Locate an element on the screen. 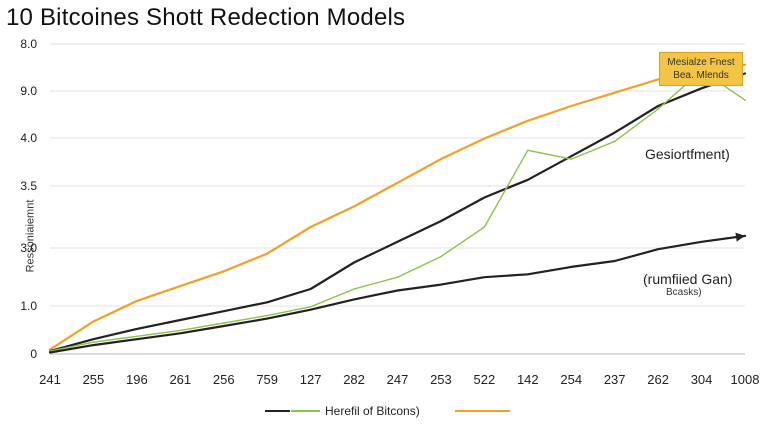 The width and height of the screenshot is (768, 432). y-tick-label: 1.0 is located at coordinates (28, 306).